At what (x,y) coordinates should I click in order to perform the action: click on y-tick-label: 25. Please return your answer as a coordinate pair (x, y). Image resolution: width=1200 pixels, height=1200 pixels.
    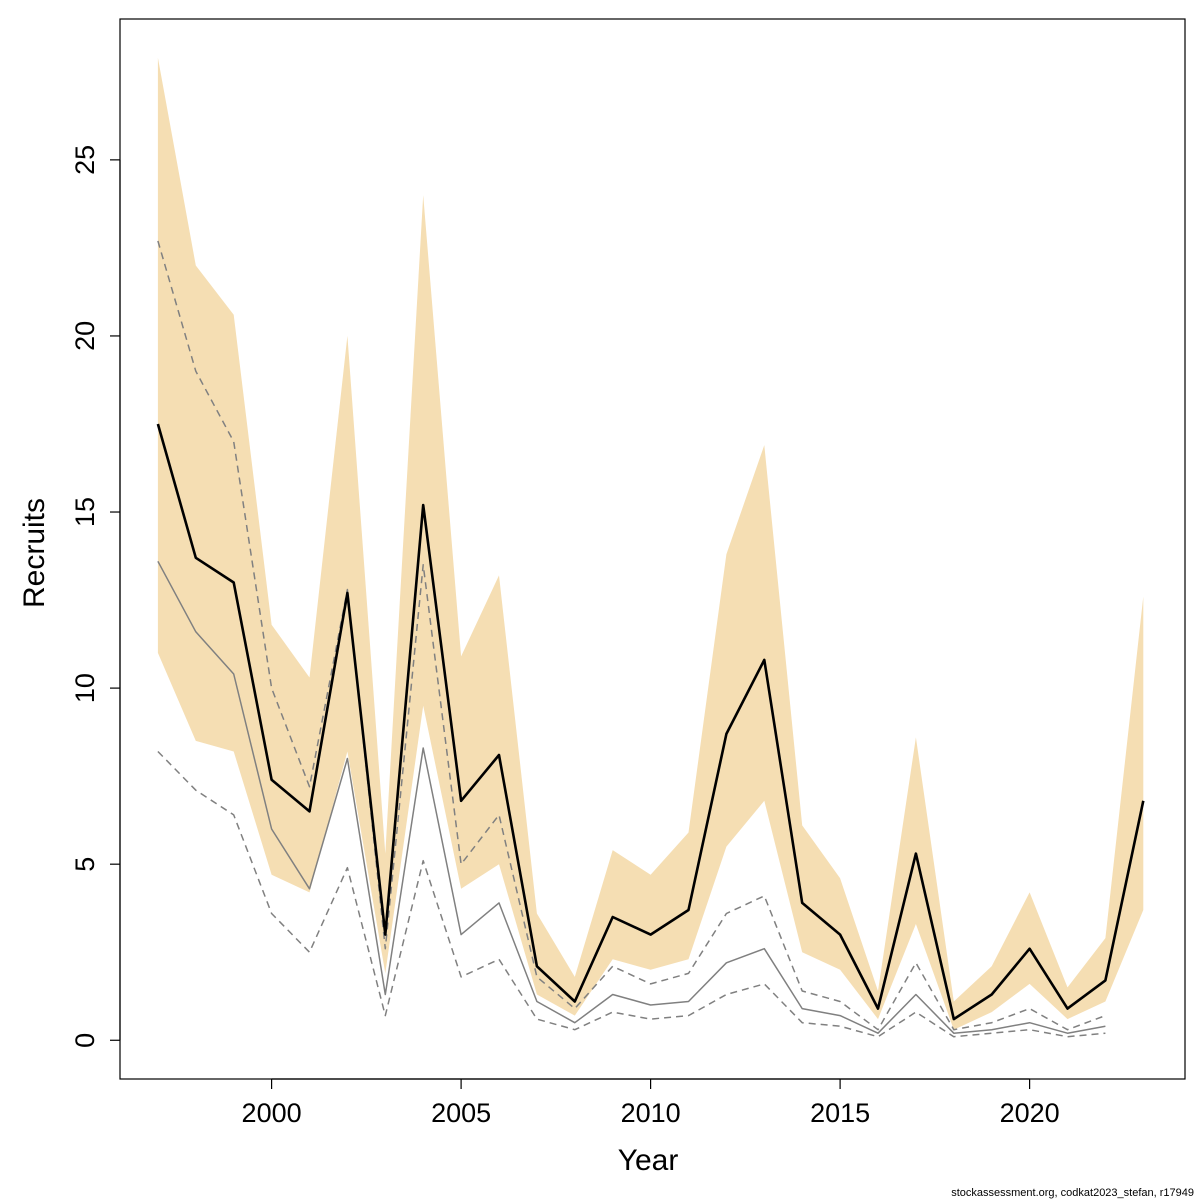
    Looking at the image, I should click on (85, 160).